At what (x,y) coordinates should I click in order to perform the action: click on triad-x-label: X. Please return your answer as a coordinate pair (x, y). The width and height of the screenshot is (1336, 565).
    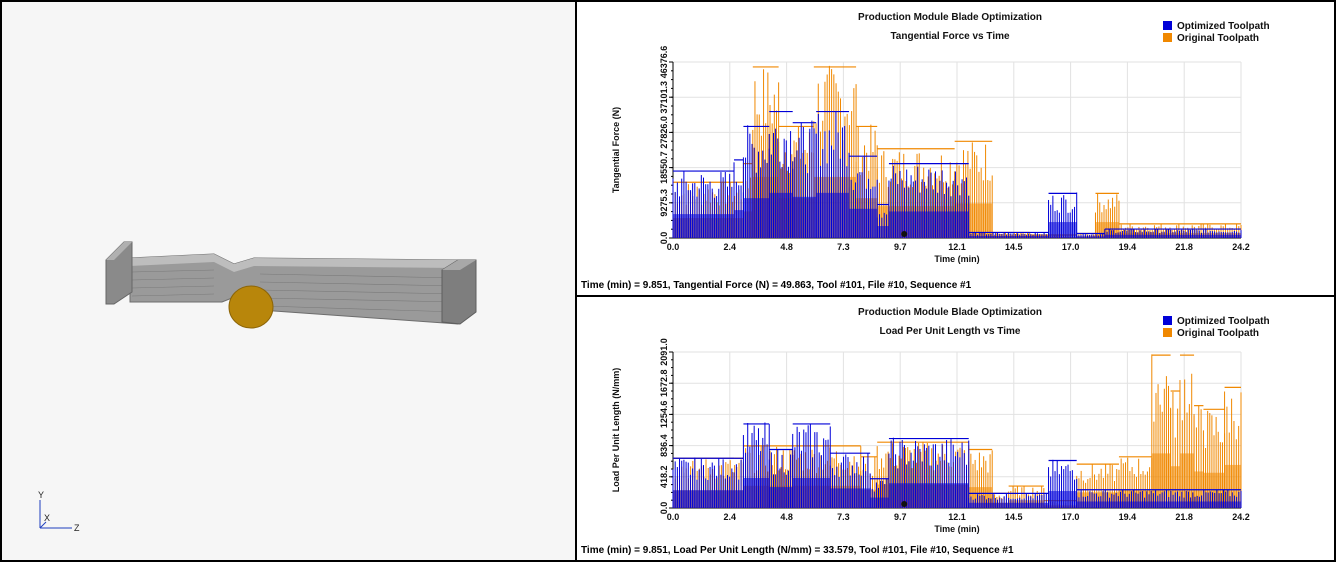
    Looking at the image, I should click on (47, 518).